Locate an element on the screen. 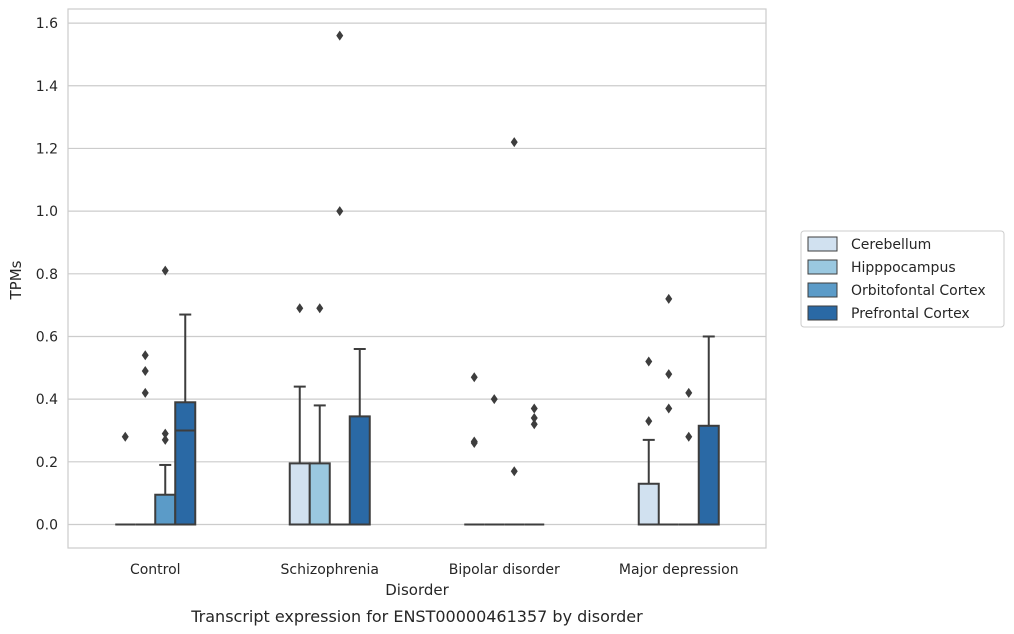 Image resolution: width=1014 pixels, height=634 pixels. legend-label: Prefrontal Cortex is located at coordinates (910, 314).